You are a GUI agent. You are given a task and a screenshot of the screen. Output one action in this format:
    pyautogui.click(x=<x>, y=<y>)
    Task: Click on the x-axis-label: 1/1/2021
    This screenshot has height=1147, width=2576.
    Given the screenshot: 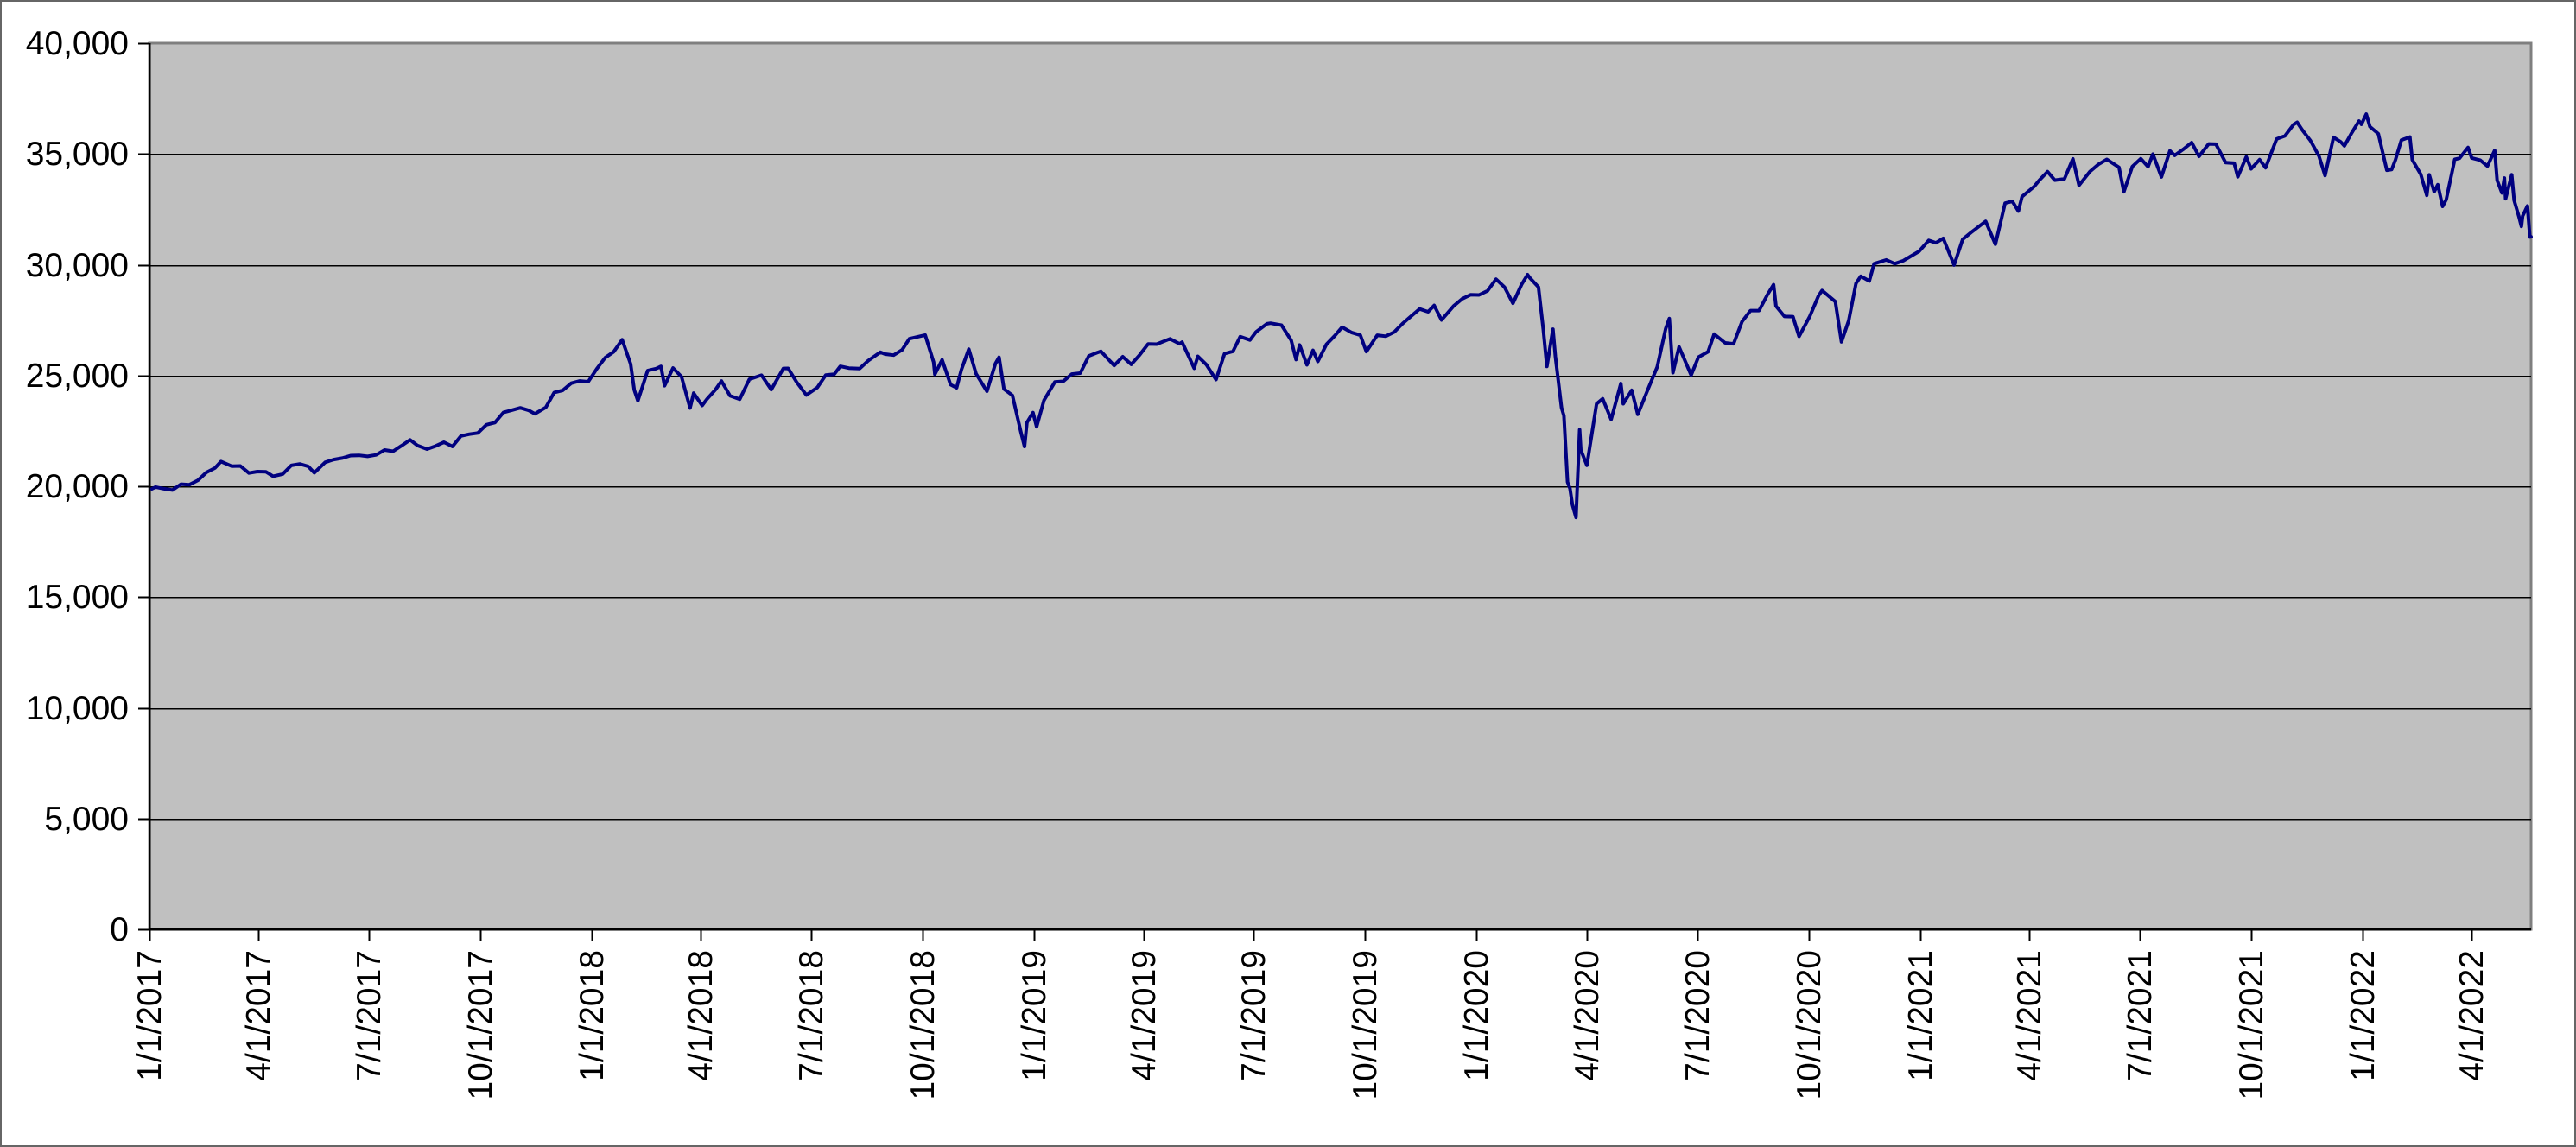 What is the action you would take?
    pyautogui.click(x=1920, y=1015)
    